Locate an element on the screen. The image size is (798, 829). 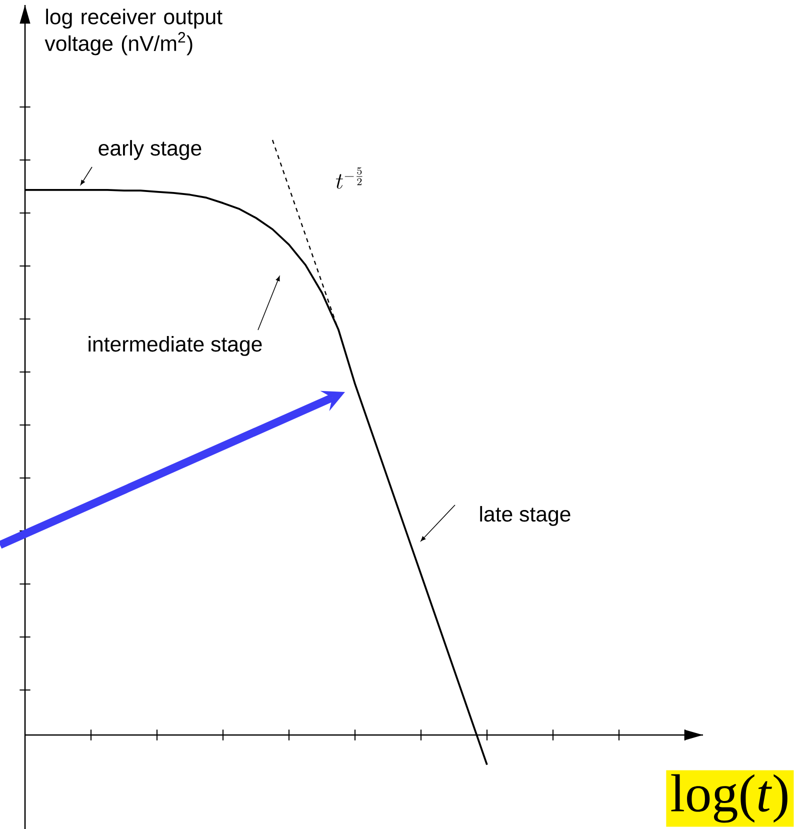
annotation: early stage is located at coordinates (150, 150).